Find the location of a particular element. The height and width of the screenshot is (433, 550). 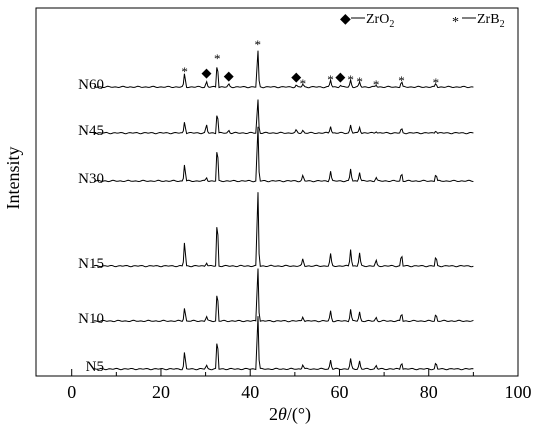

legend-entry-zro2: ◆ ZrO2 is located at coordinates (367, 21).